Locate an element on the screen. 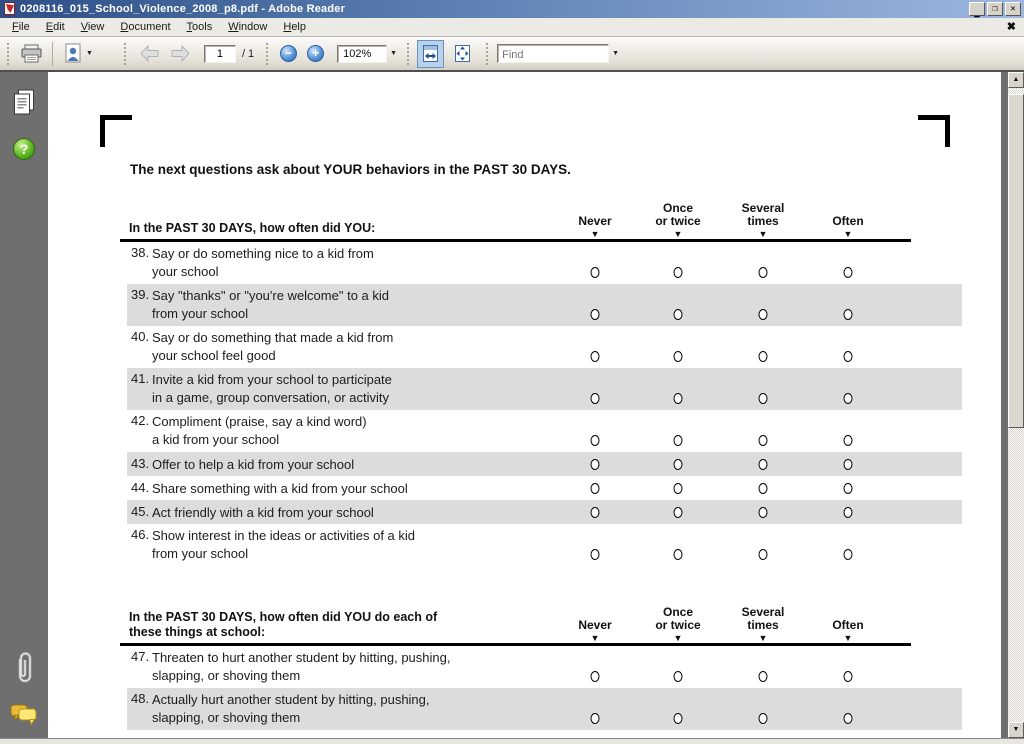  printer-icon is located at coordinates (31, 53).